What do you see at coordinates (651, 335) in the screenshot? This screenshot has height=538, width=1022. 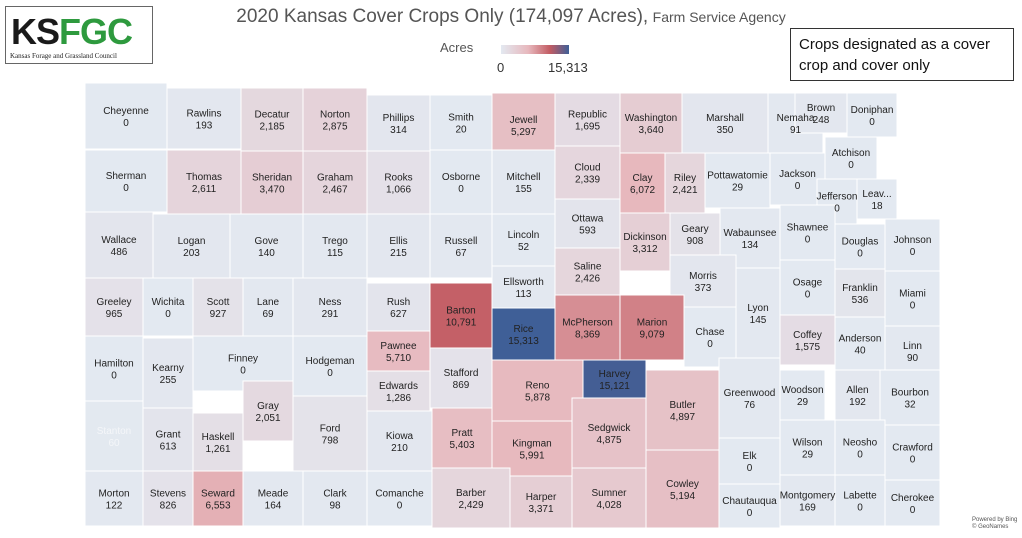 I see `county-value-marion: 9,079` at bounding box center [651, 335].